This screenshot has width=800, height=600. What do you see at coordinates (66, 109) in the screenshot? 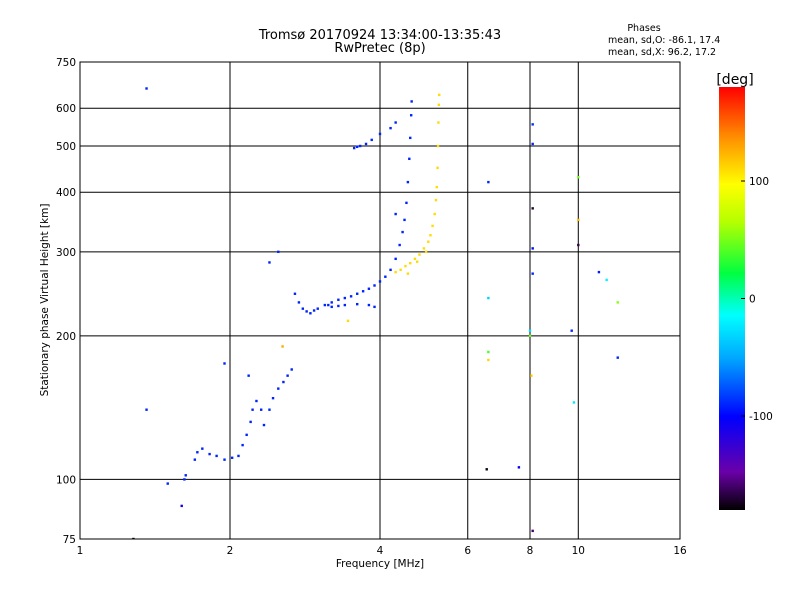
I see `y-tick-label: 600` at bounding box center [66, 109].